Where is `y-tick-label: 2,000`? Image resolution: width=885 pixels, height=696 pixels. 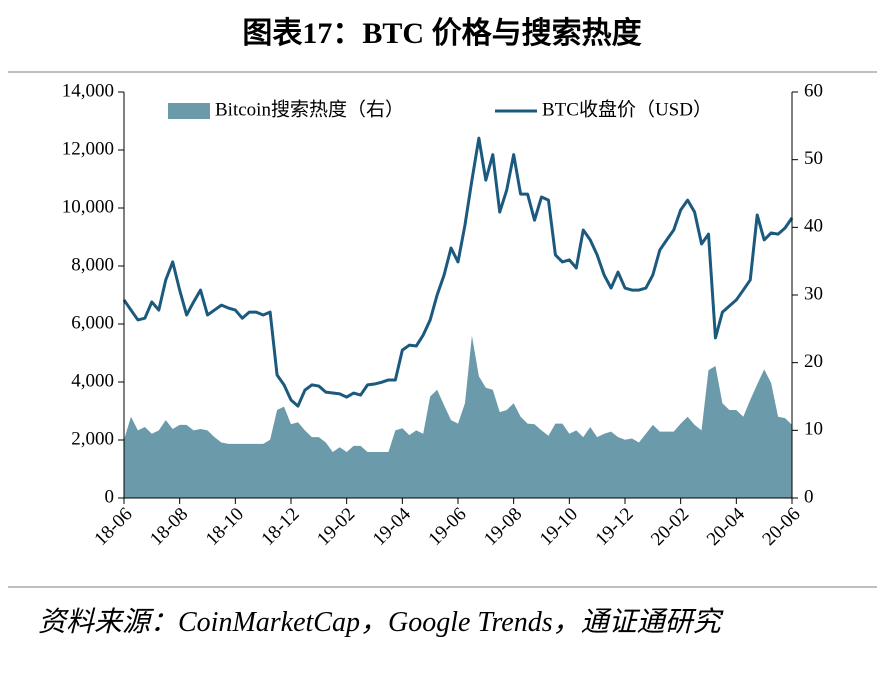 y-tick-label: 2,000 is located at coordinates (92, 438).